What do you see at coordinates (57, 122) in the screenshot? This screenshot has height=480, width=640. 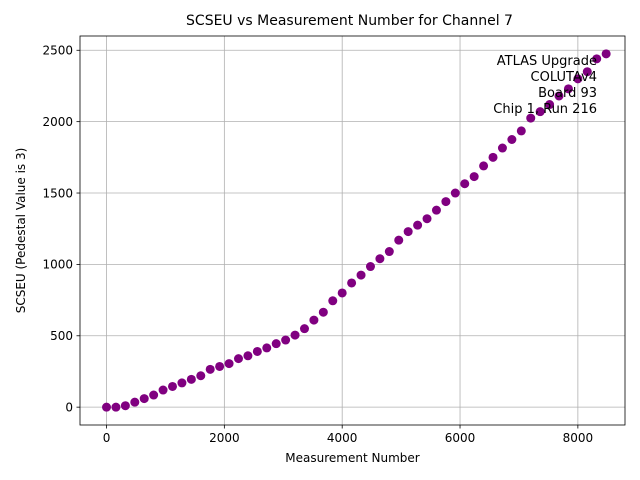 I see `y-tick-label: 2000` at bounding box center [57, 122].